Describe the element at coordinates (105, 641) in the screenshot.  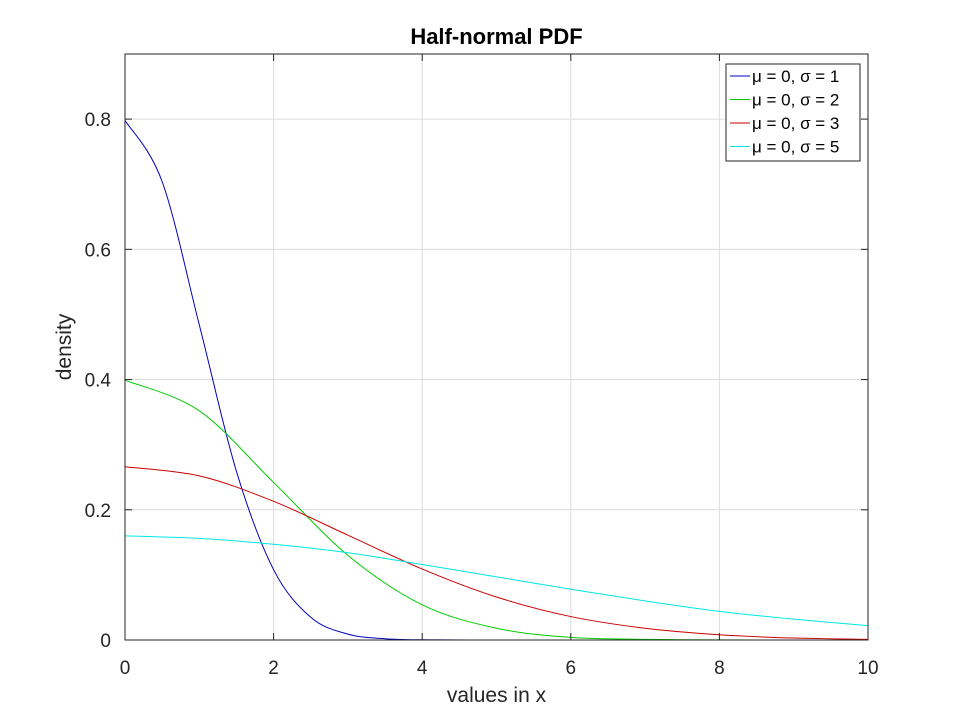
I see `y-tick-label: 0` at that location.